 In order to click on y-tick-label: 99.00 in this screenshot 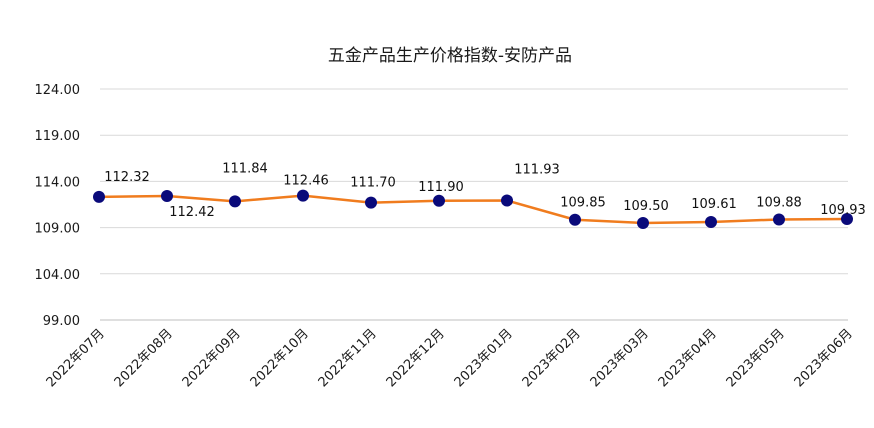, I will do `click(61, 321)`.